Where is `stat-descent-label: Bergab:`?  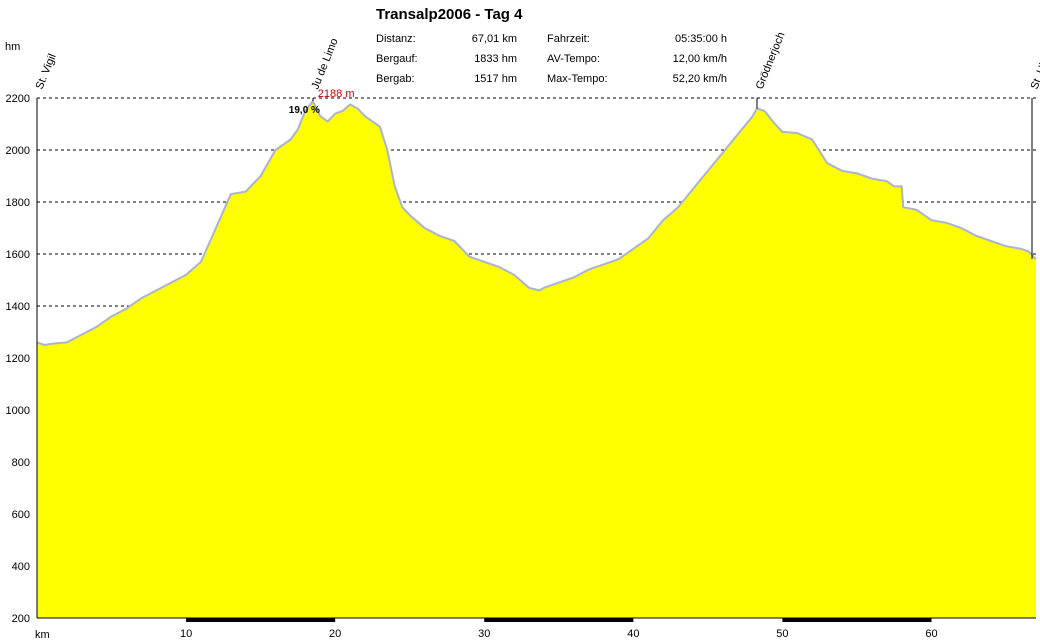 stat-descent-label: Bergab: is located at coordinates (395, 79).